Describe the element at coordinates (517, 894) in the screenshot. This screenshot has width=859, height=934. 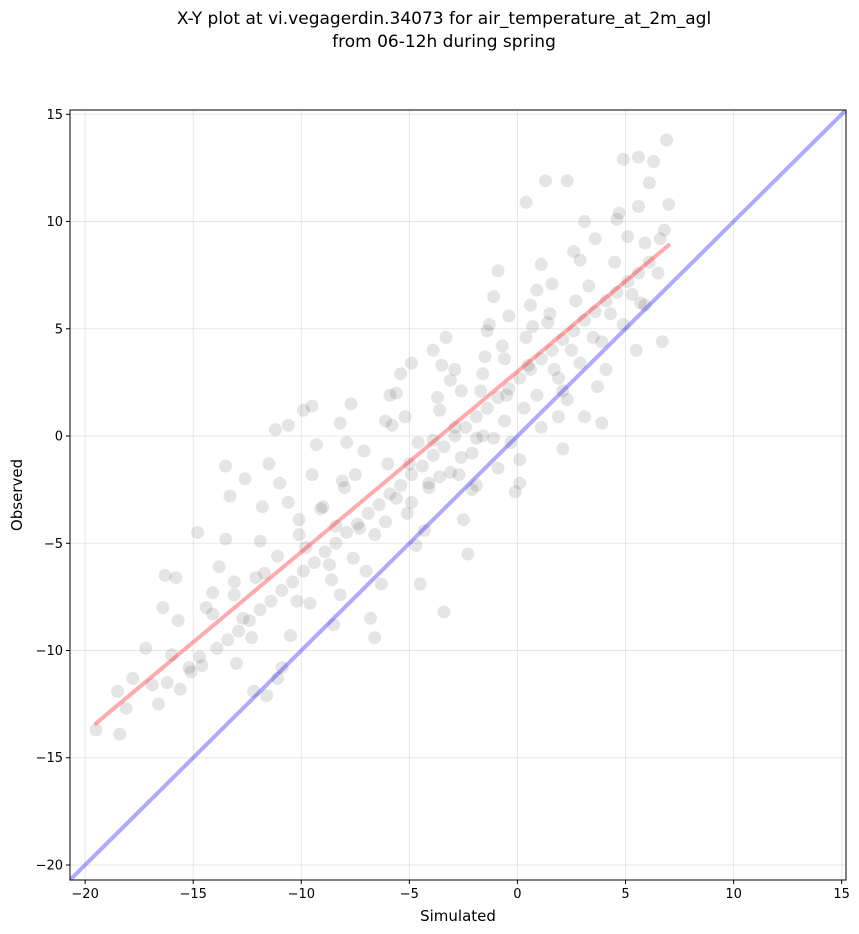
I see `x-tick-label: 0` at that location.